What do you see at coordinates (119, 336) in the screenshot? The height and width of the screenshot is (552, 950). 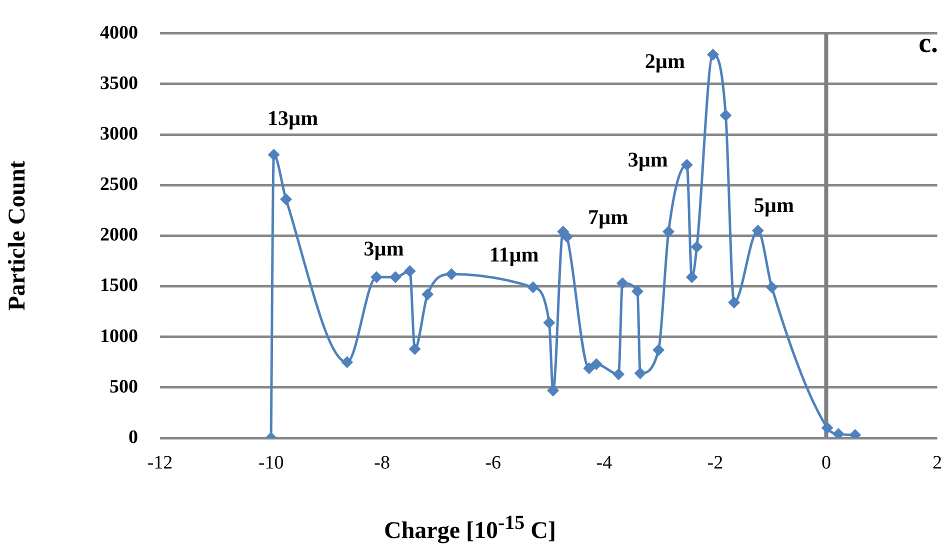 I see `y-tick-label: 1000` at bounding box center [119, 336].